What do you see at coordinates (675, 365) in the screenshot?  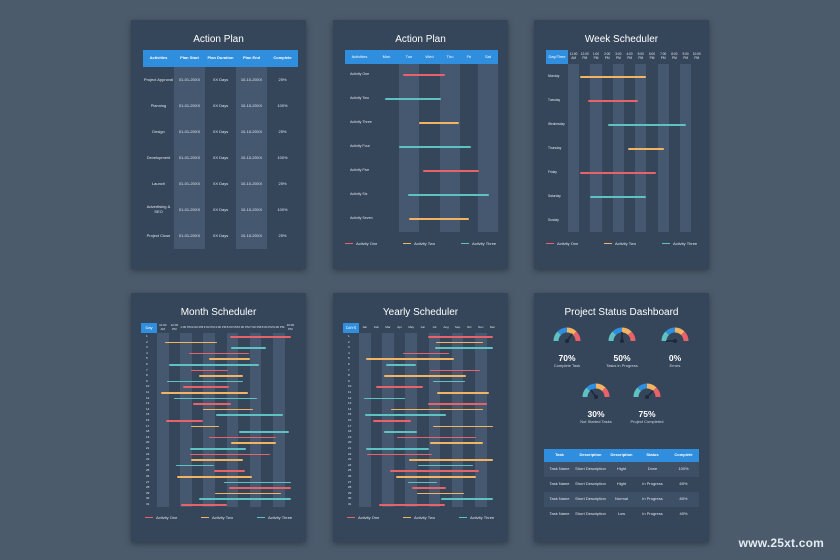 I see `gauge-caption: Errors` at bounding box center [675, 365].